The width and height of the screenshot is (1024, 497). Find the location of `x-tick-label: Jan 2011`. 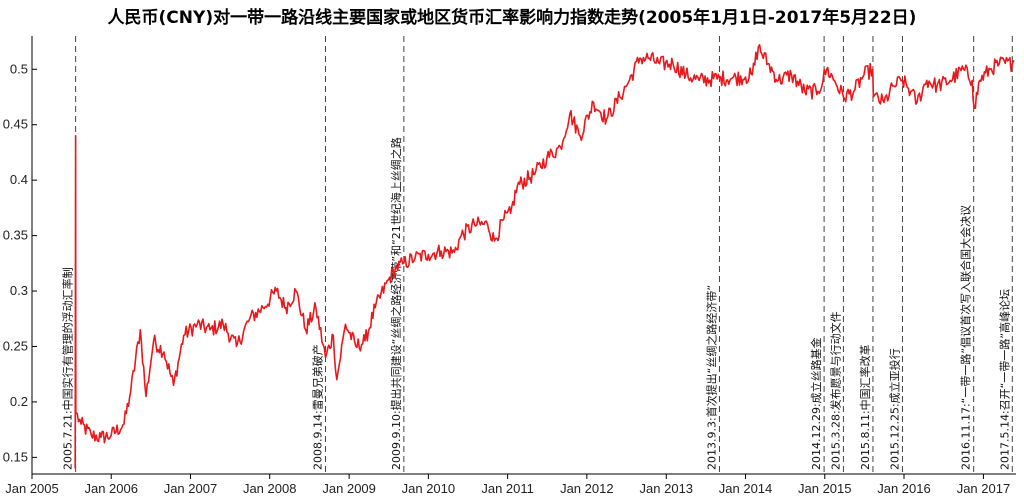

x-tick-label: Jan 2011 is located at coordinates (507, 488).